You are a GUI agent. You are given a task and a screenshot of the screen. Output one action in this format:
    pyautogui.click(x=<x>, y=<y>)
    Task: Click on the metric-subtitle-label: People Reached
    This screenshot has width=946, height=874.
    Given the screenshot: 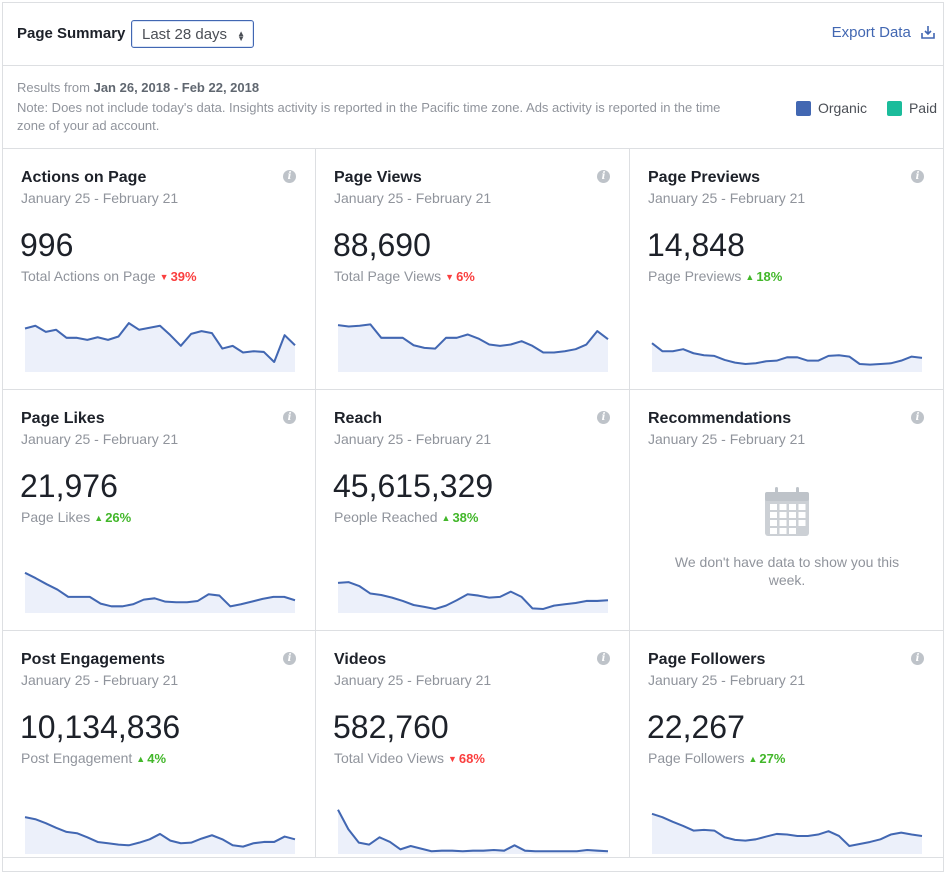 What is the action you would take?
    pyautogui.click(x=386, y=517)
    